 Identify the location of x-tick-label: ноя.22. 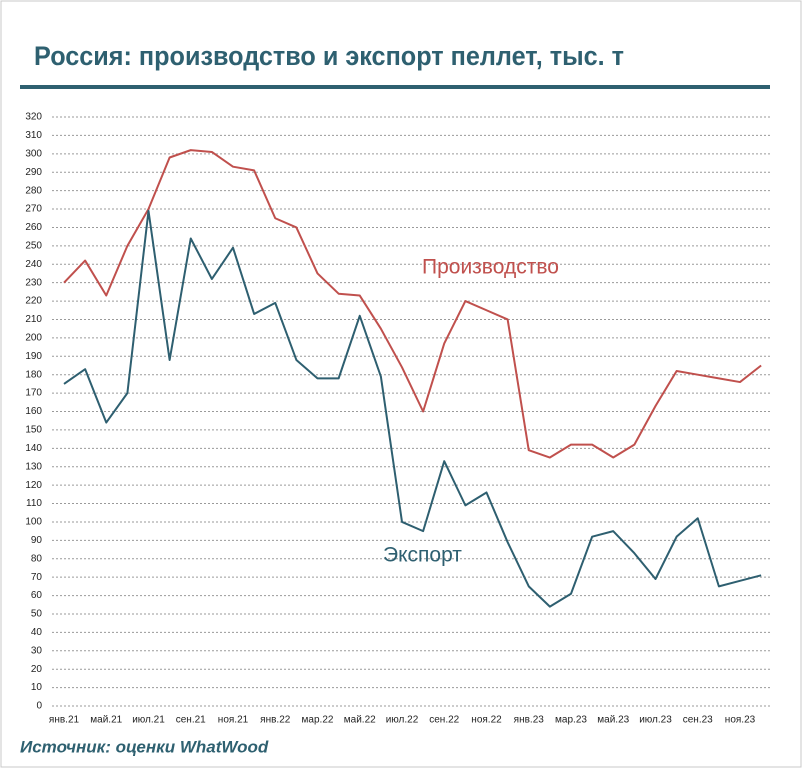
(486, 720).